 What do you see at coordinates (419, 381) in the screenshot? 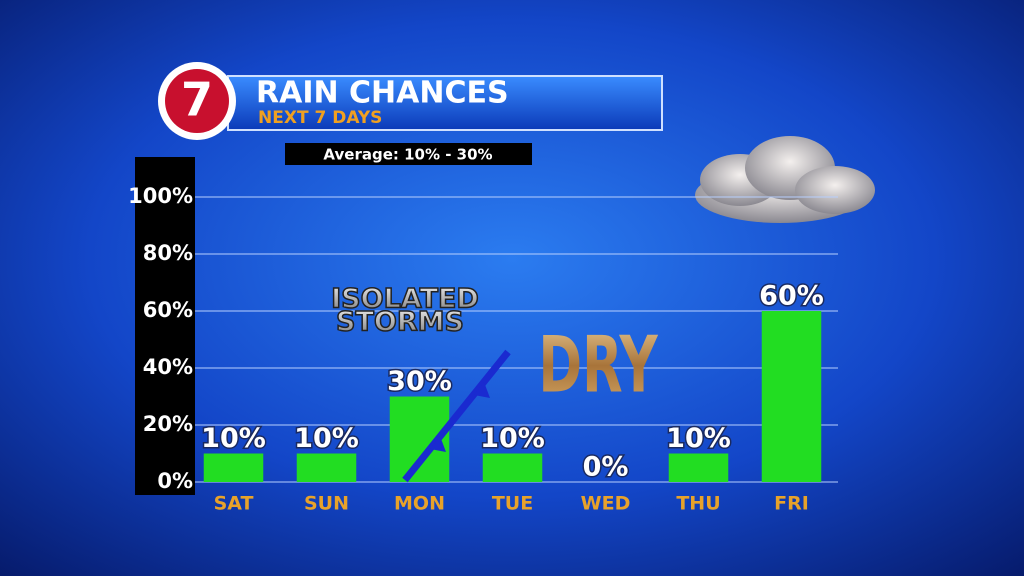
I see `value-label: 30%` at bounding box center [419, 381].